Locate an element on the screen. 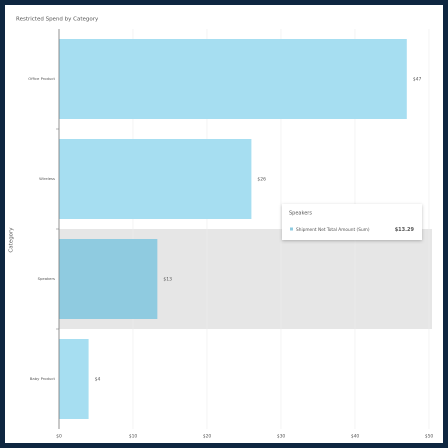 The image size is (448, 448). x-tick-label: $50 is located at coordinates (429, 437).